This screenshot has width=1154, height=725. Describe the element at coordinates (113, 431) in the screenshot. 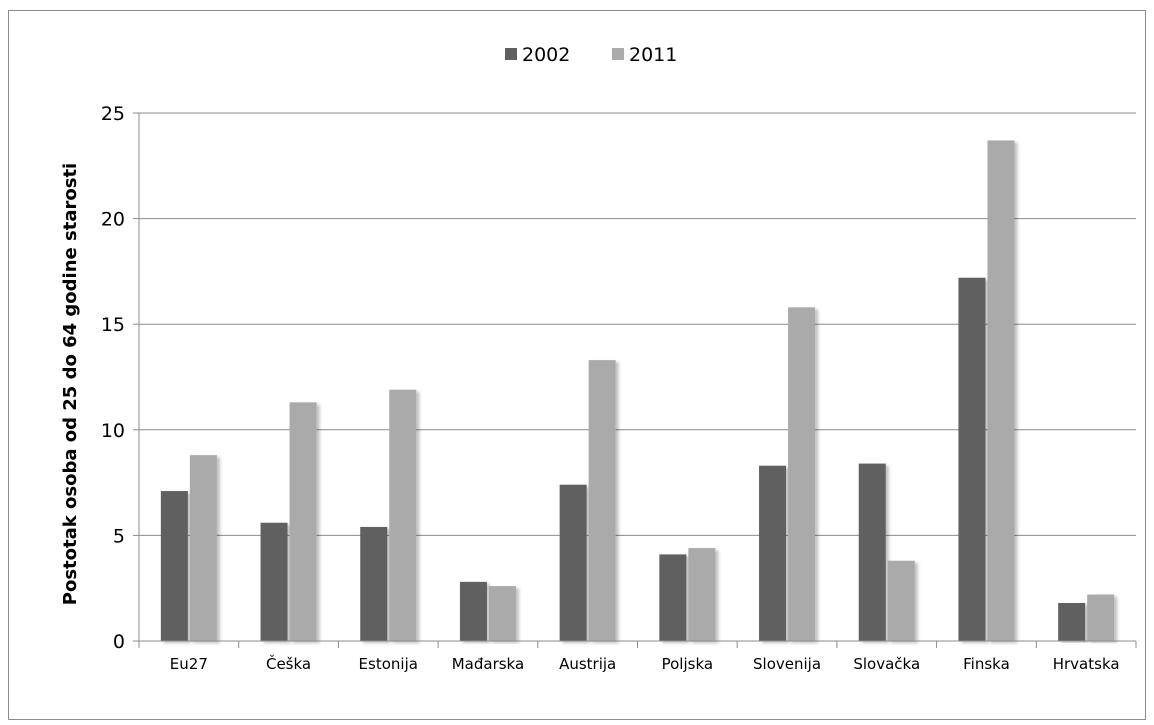

I see `y-tick-label: 10` at that location.